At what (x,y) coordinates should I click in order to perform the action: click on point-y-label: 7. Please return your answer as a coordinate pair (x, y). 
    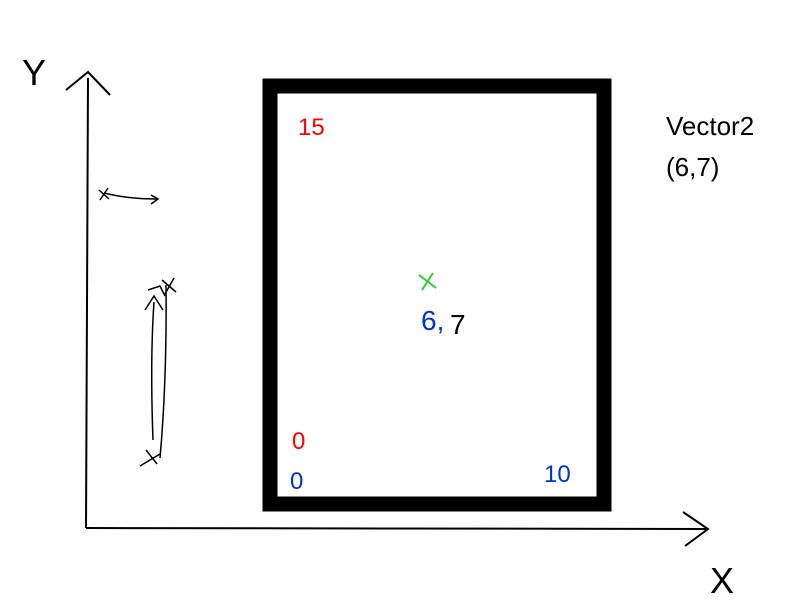
    Looking at the image, I should click on (458, 324).